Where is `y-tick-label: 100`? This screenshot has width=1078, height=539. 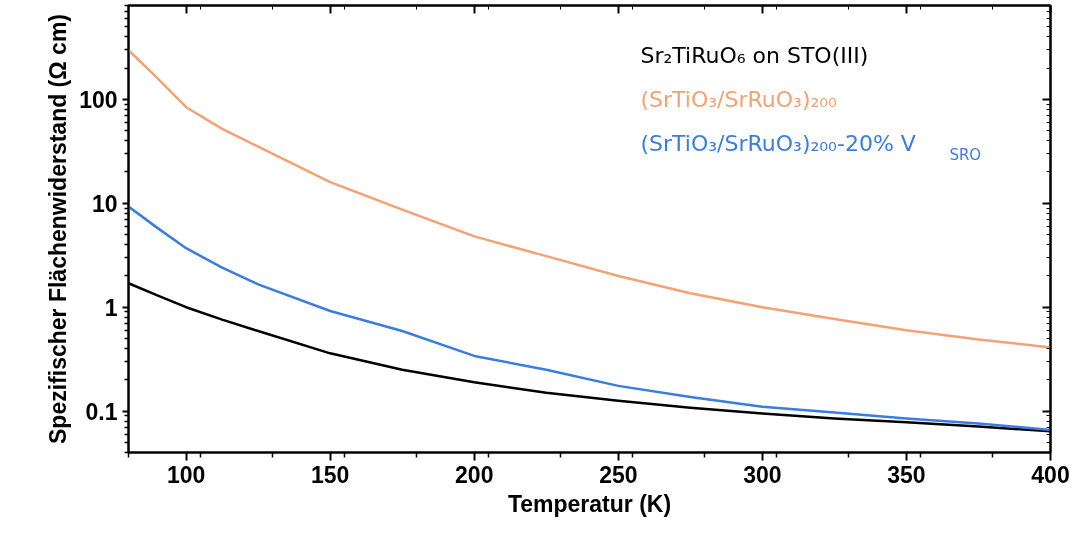 y-tick-label: 100 is located at coordinates (98, 99).